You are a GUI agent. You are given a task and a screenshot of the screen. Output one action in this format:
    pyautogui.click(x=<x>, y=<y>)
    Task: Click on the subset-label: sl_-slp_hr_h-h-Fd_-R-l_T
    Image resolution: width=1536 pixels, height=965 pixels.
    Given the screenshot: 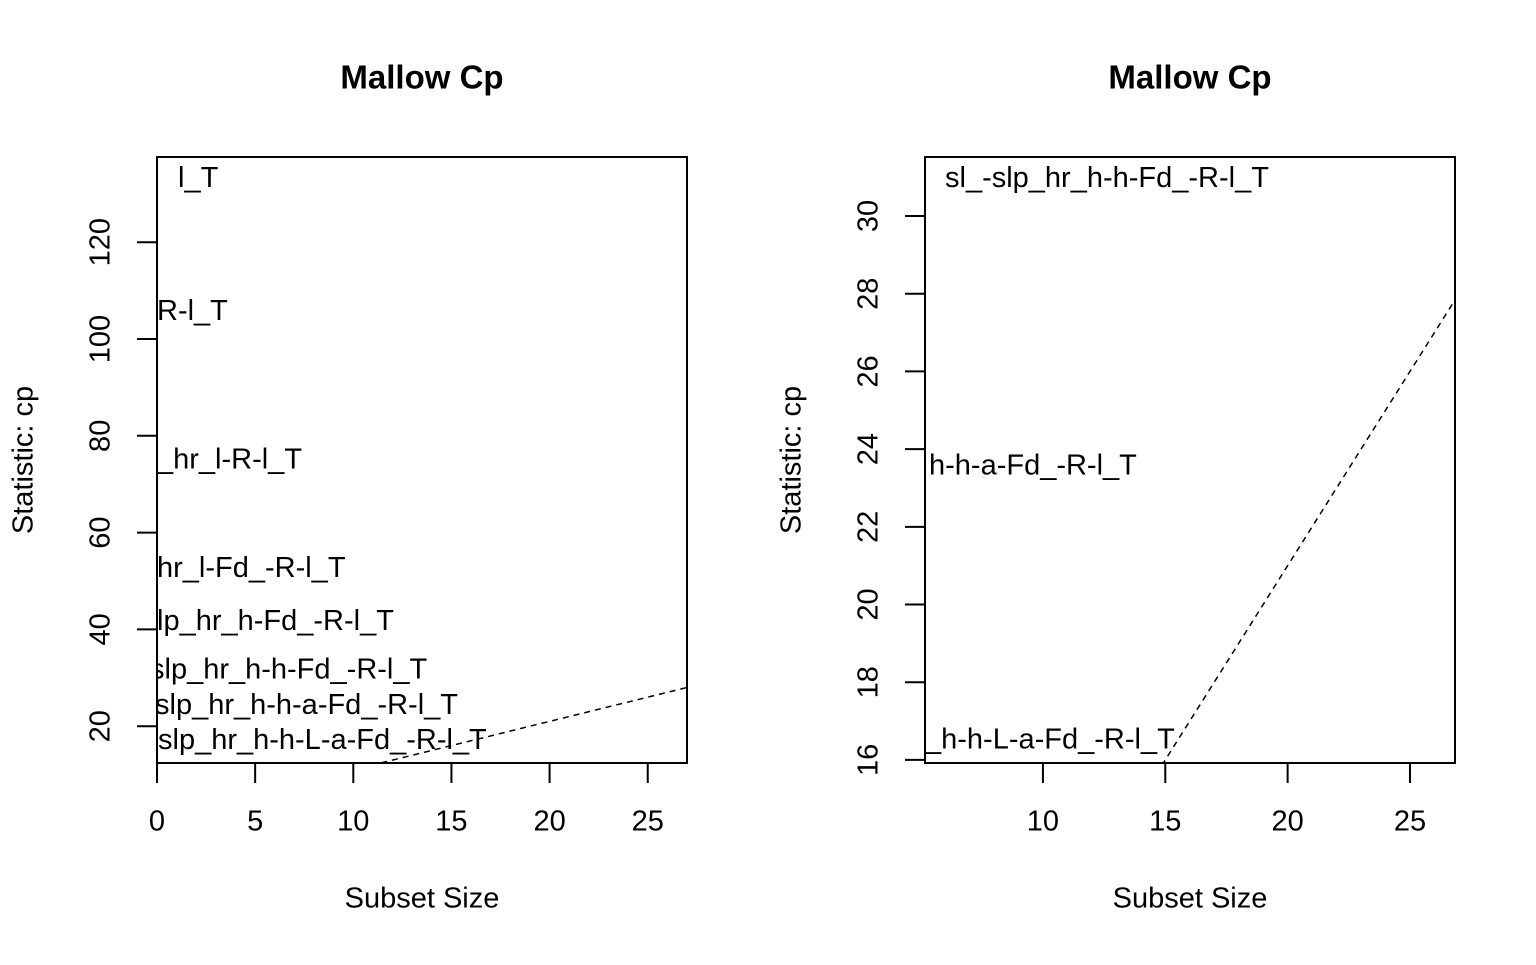 What is the action you would take?
    pyautogui.click(x=1107, y=178)
    